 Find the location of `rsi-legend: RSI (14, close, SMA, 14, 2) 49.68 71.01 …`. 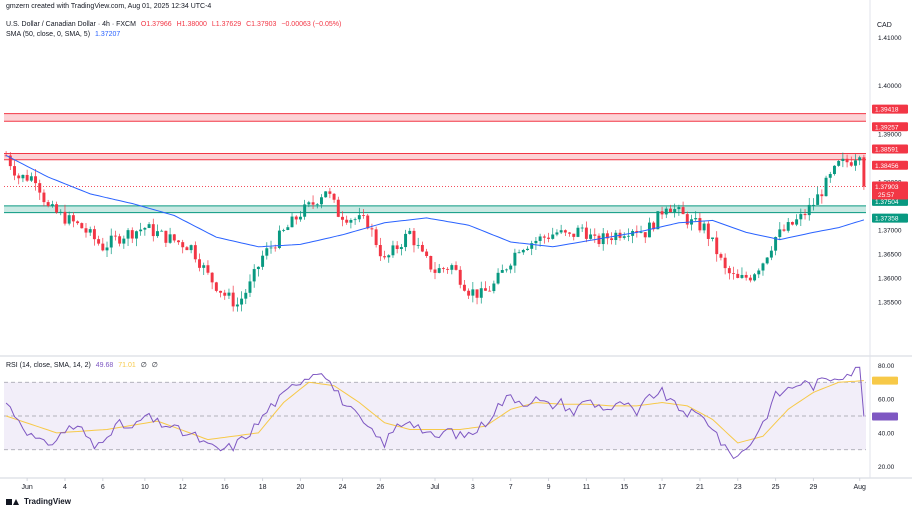

rsi-legend: RSI (14, close, SMA, 14, 2) 49.68 71.01 … is located at coordinates (83, 365).